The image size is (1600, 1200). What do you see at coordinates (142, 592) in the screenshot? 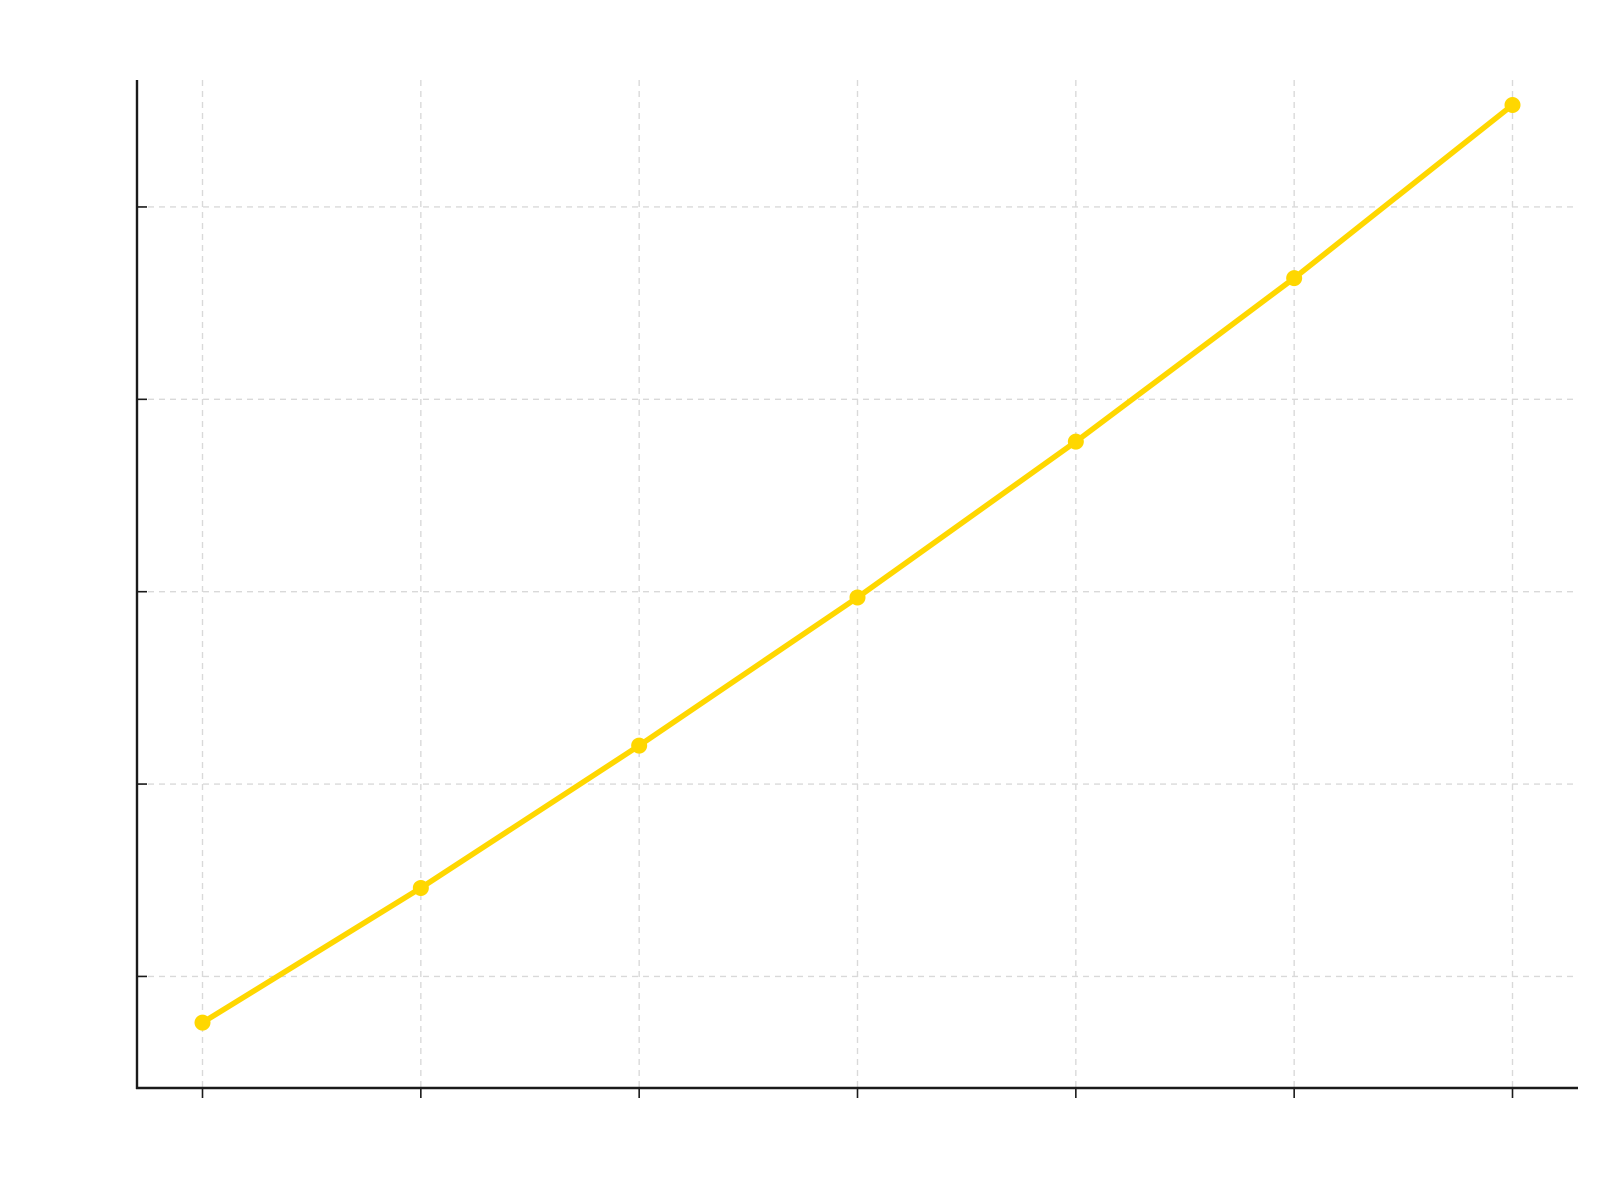
I see `y-axis-ticks` at bounding box center [142, 592].